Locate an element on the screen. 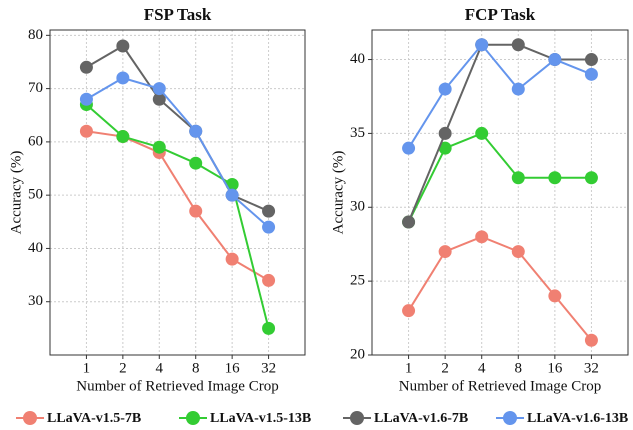 The image size is (633, 430). y-tick-label: 70 is located at coordinates (35, 88).